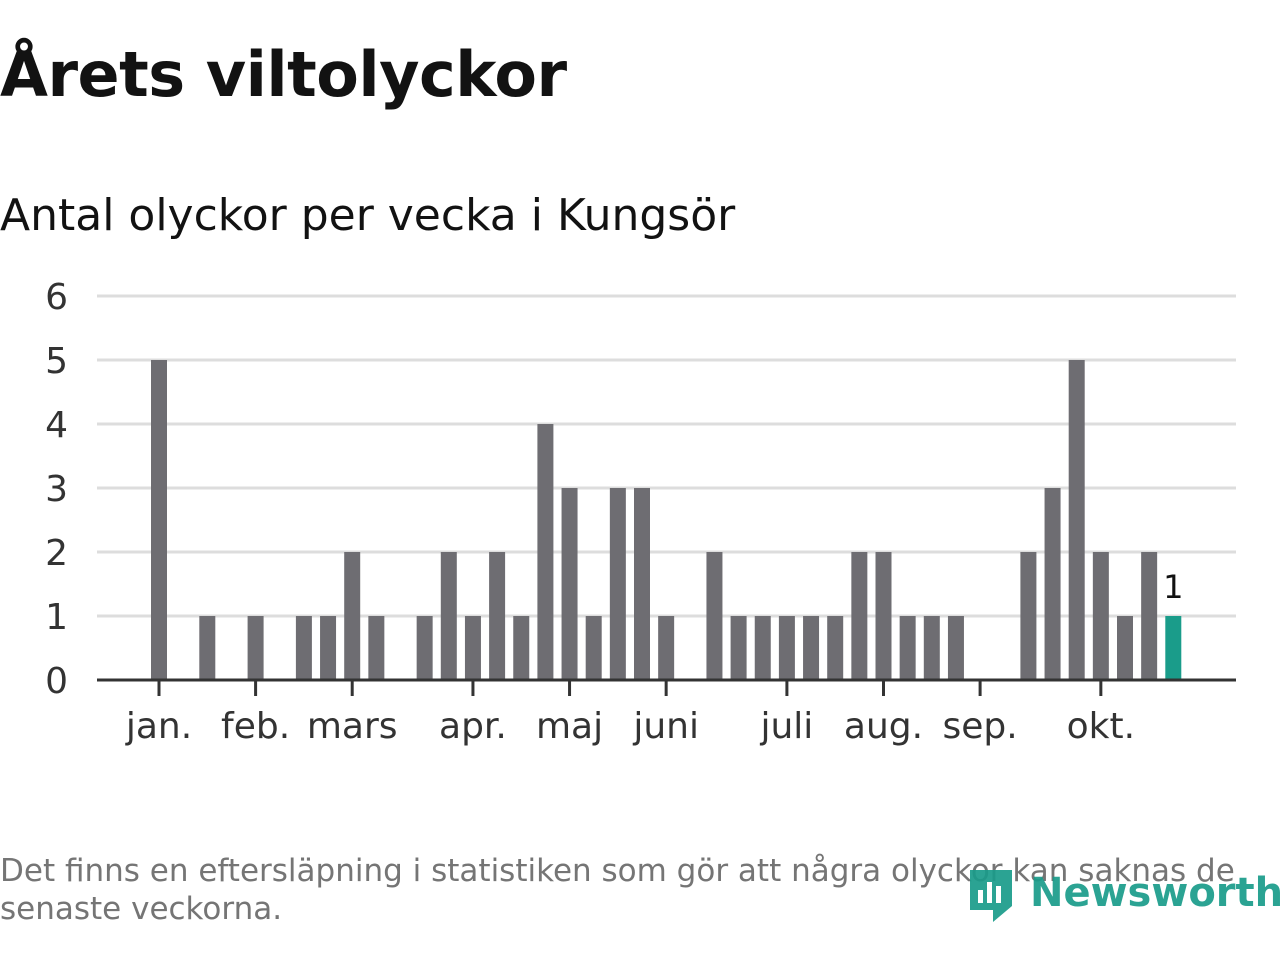 Image resolution: width=1280 pixels, height=960 pixels. I want to click on brand-name: Newsworthy, so click(1155, 893).